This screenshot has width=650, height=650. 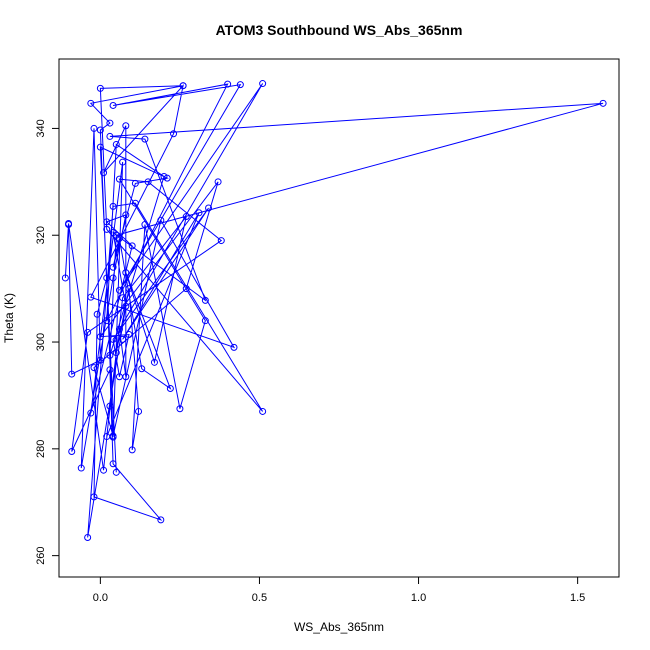 What do you see at coordinates (41, 555) in the screenshot?
I see `y-tick-label: 260` at bounding box center [41, 555].